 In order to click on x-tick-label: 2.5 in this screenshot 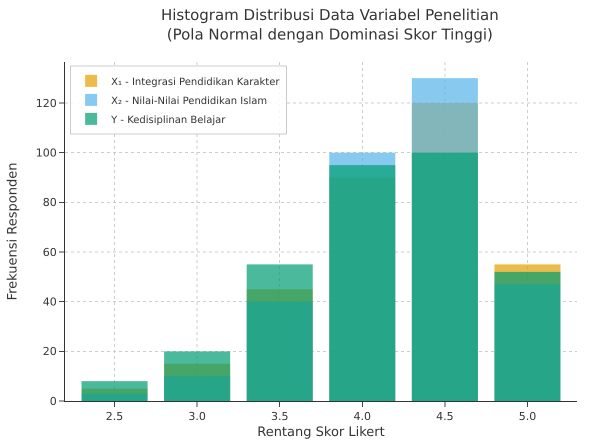, I will do `click(115, 417)`.